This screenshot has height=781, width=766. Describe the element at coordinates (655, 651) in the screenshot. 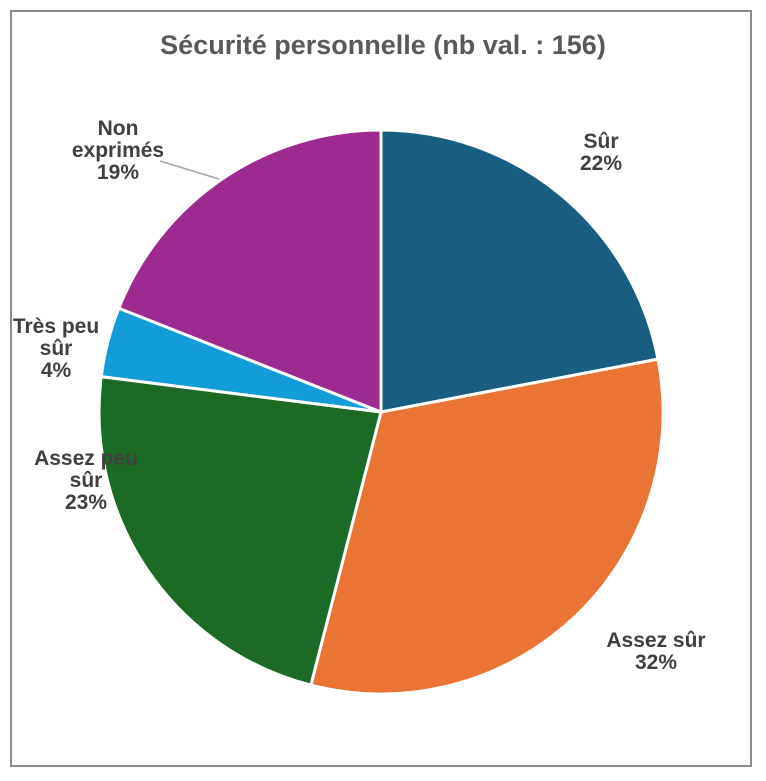

I see `slice-label-assez-sur: Assez sûr 32%` at that location.